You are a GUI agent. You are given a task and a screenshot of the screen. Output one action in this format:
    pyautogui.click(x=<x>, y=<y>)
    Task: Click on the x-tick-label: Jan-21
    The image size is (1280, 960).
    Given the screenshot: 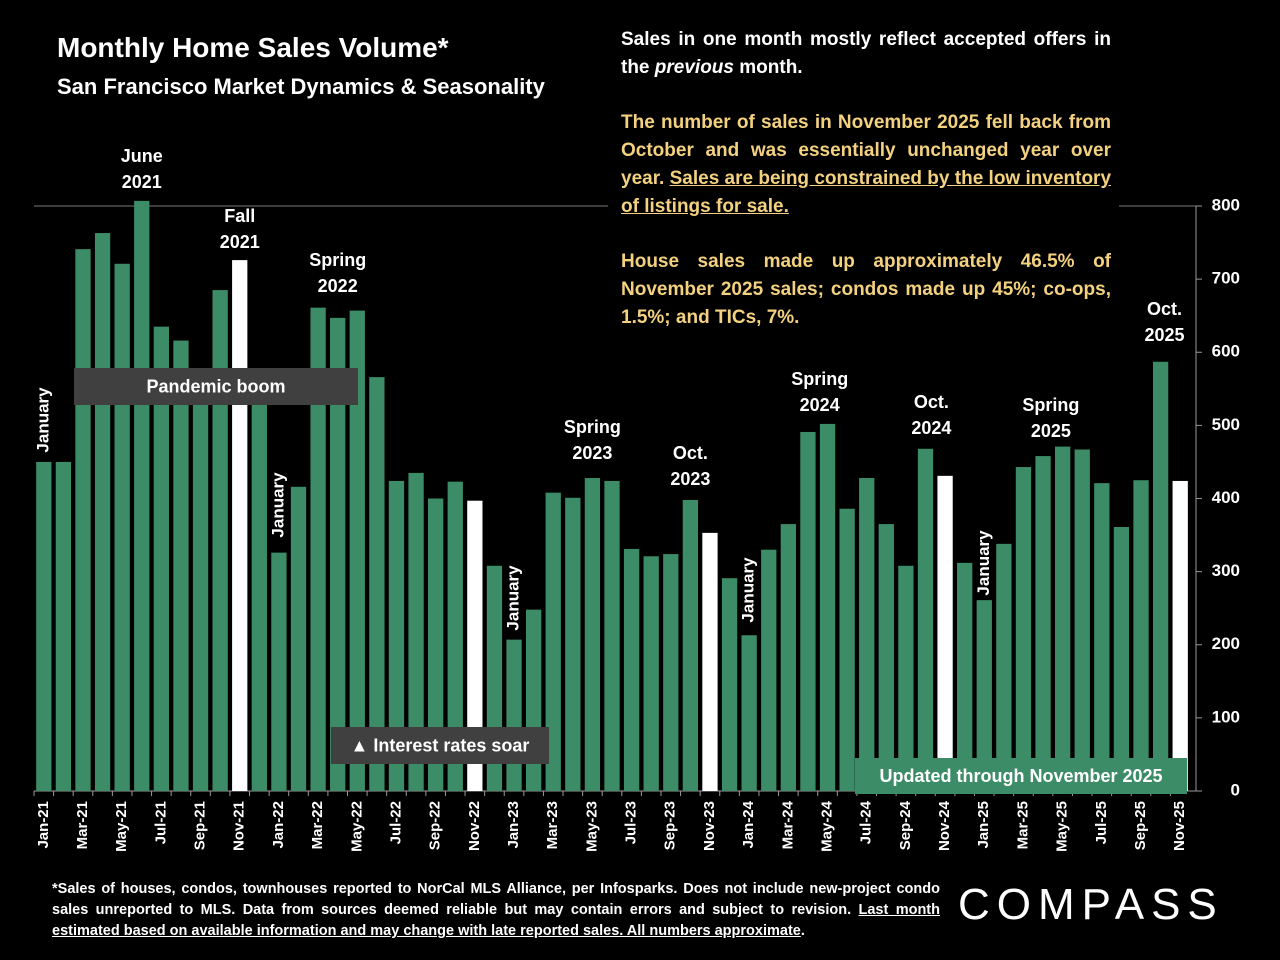 What is the action you would take?
    pyautogui.click(x=43, y=825)
    